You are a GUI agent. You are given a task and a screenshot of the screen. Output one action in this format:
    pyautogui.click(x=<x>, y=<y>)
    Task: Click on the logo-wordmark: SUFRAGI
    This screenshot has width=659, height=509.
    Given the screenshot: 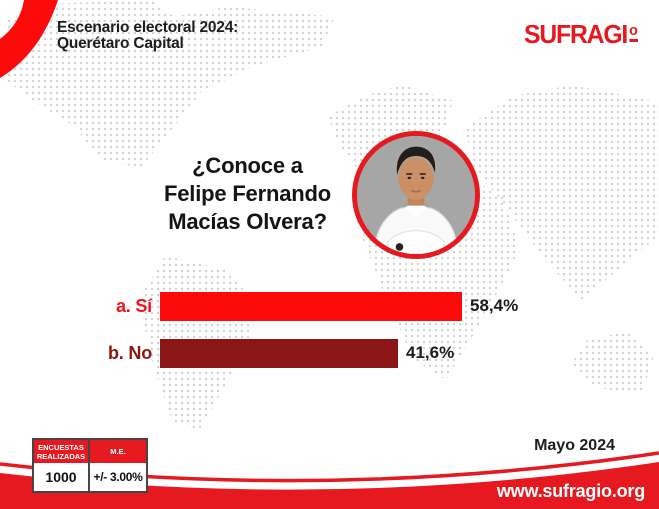 What is the action you would take?
    pyautogui.click(x=576, y=34)
    